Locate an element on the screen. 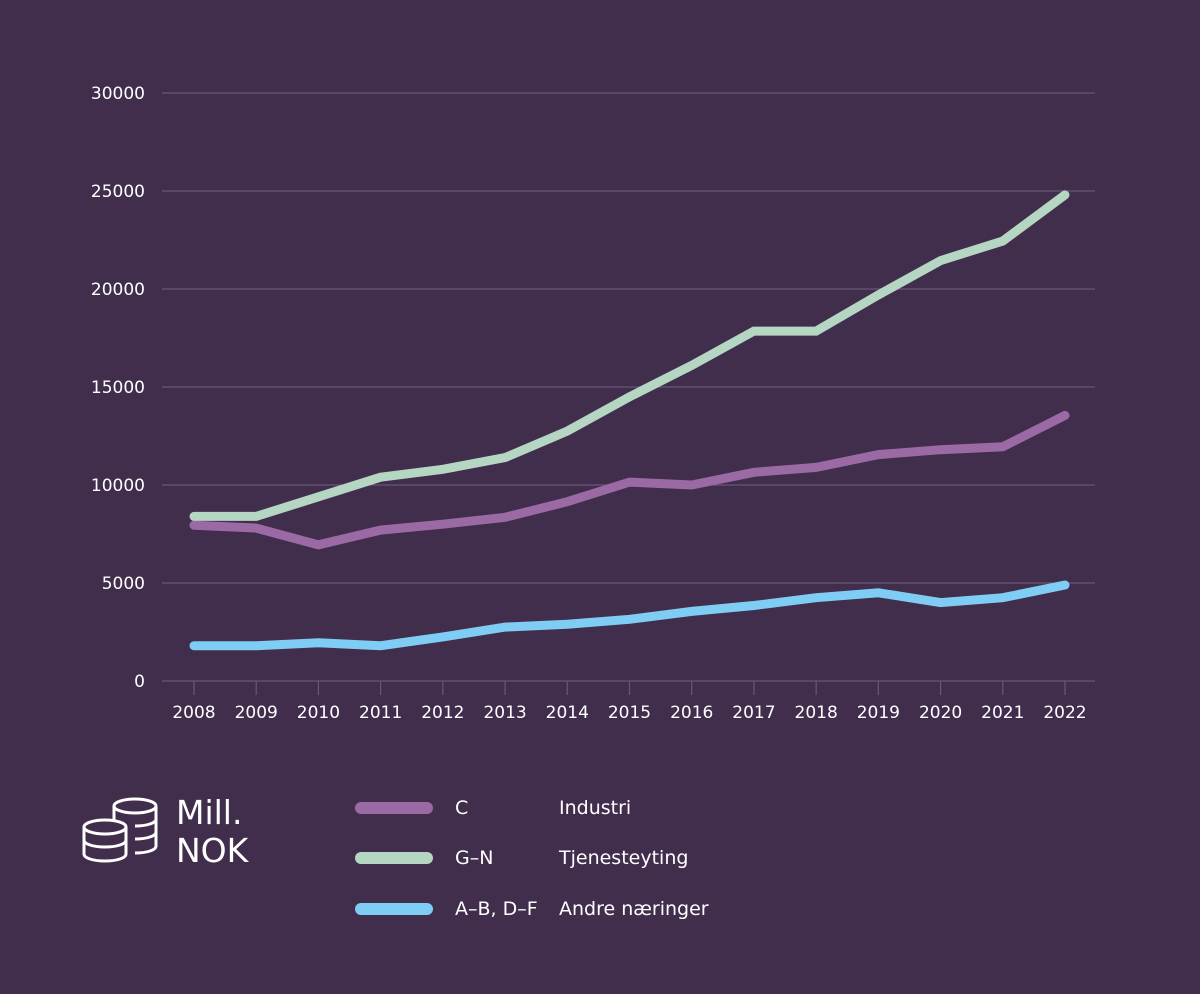 The height and width of the screenshot is (994, 1200). y-tick-label: 5000 is located at coordinates (123, 584).